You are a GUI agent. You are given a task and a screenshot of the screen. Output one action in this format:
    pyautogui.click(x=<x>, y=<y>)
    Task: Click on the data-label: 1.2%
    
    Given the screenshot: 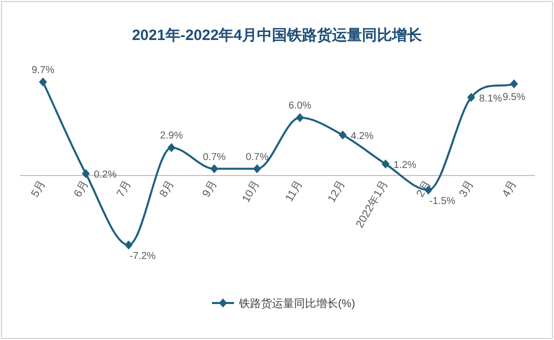 What is the action you would take?
    pyautogui.click(x=405, y=165)
    